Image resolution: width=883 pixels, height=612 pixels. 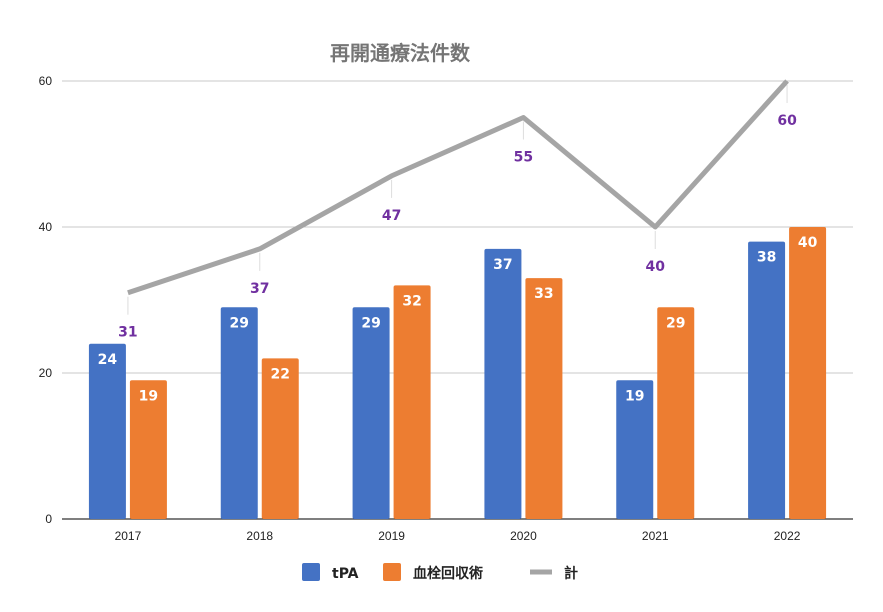 I want to click on y-tick-label: 60, so click(x=46, y=81).